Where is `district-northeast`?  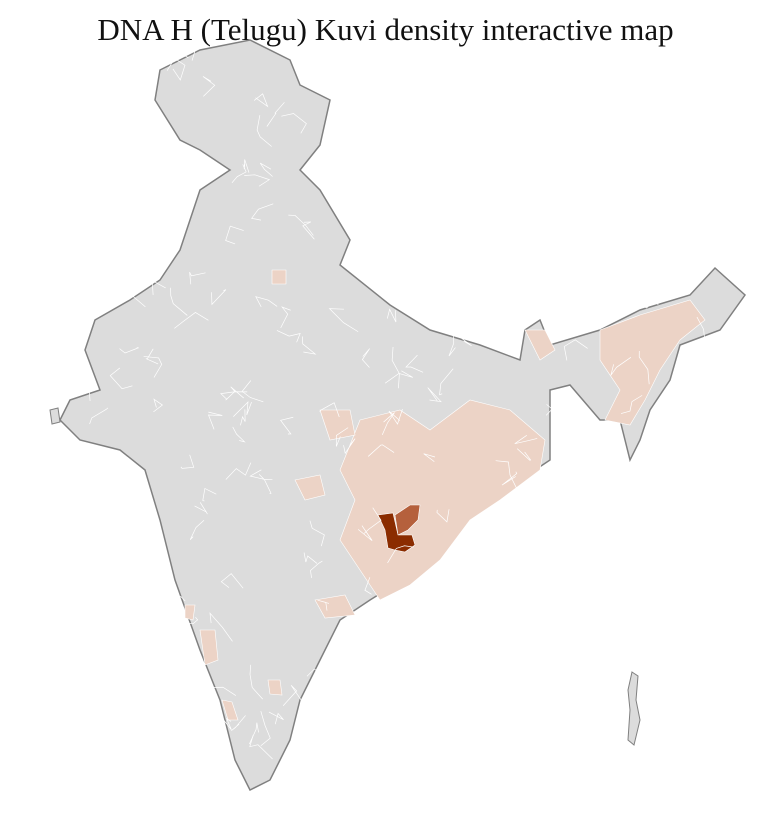 district-northeast is located at coordinates (652, 362).